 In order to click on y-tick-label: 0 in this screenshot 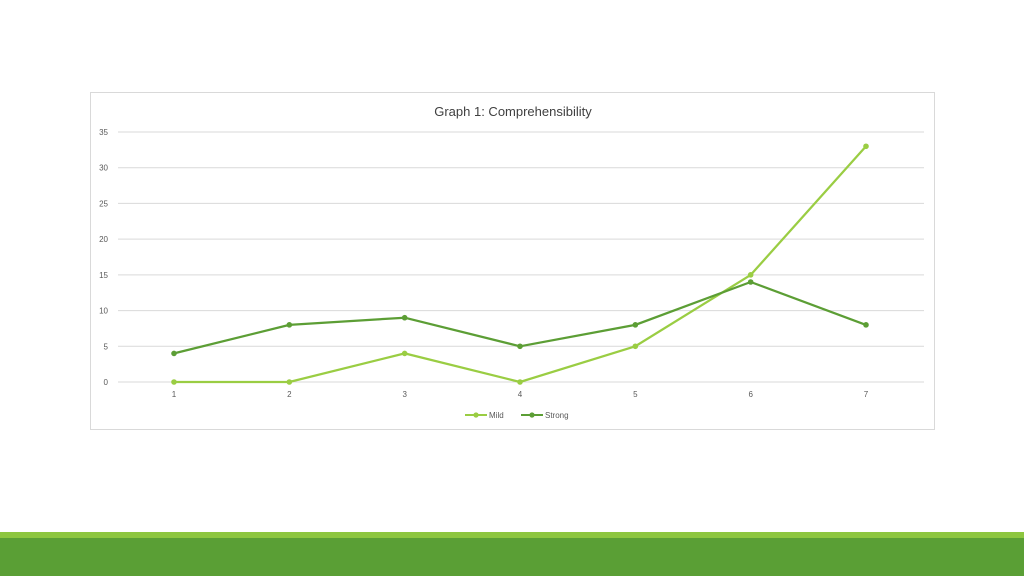, I will do `click(106, 382)`.